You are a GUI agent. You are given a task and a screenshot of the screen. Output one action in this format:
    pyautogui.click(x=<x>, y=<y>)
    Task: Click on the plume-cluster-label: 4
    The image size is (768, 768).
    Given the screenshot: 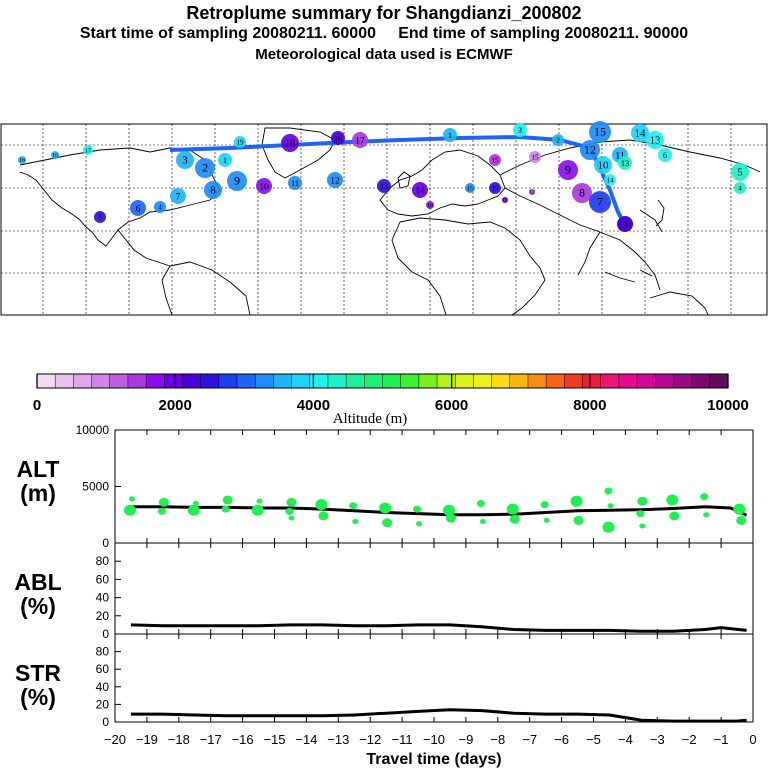 What is the action you would take?
    pyautogui.click(x=740, y=189)
    